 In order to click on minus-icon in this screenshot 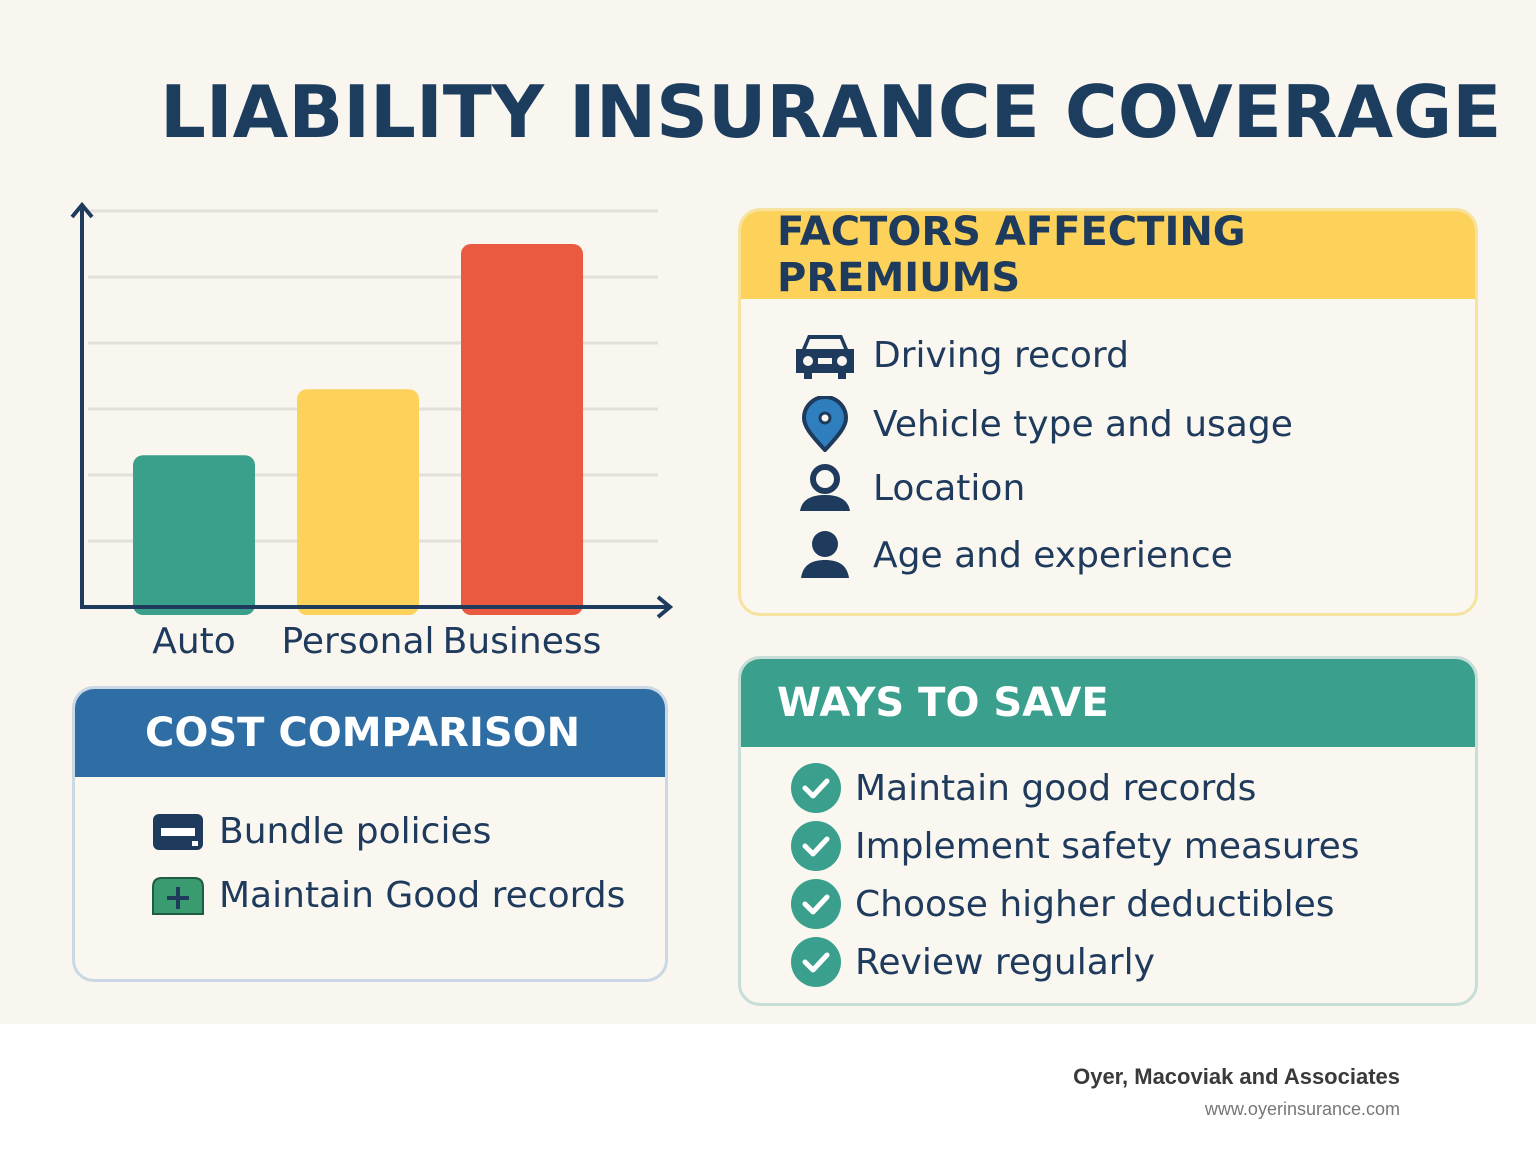, I will do `click(178, 832)`.